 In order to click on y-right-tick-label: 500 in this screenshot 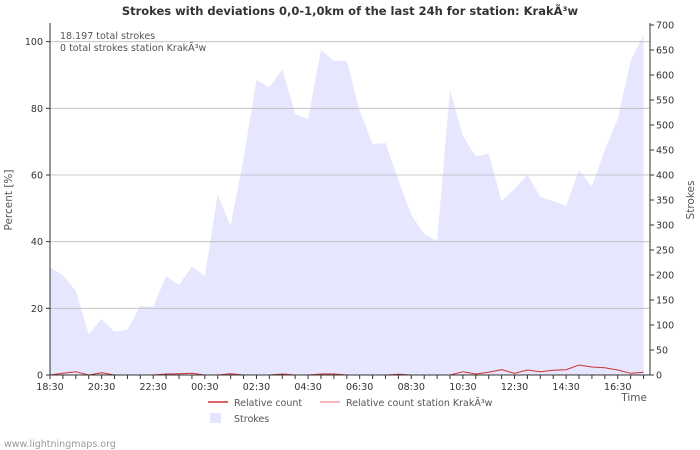, I will do `click(665, 126)`.